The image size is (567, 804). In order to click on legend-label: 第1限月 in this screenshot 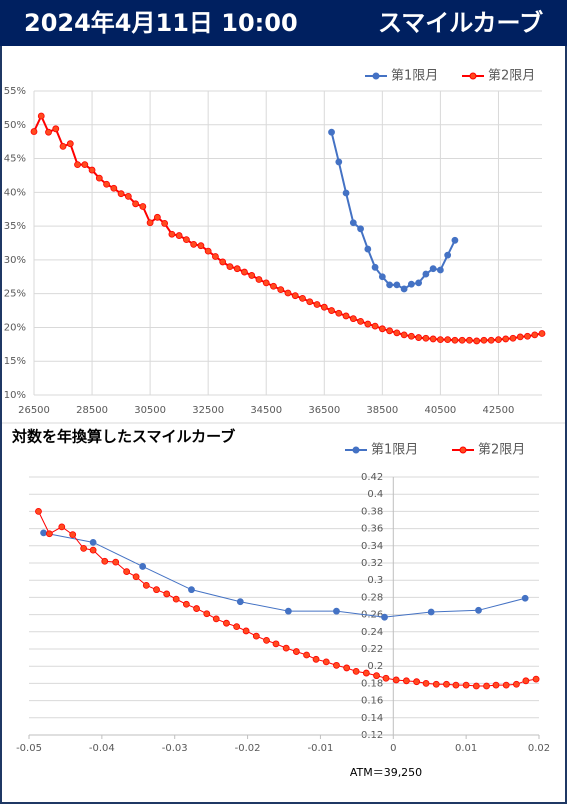, I will do `click(414, 76)`.